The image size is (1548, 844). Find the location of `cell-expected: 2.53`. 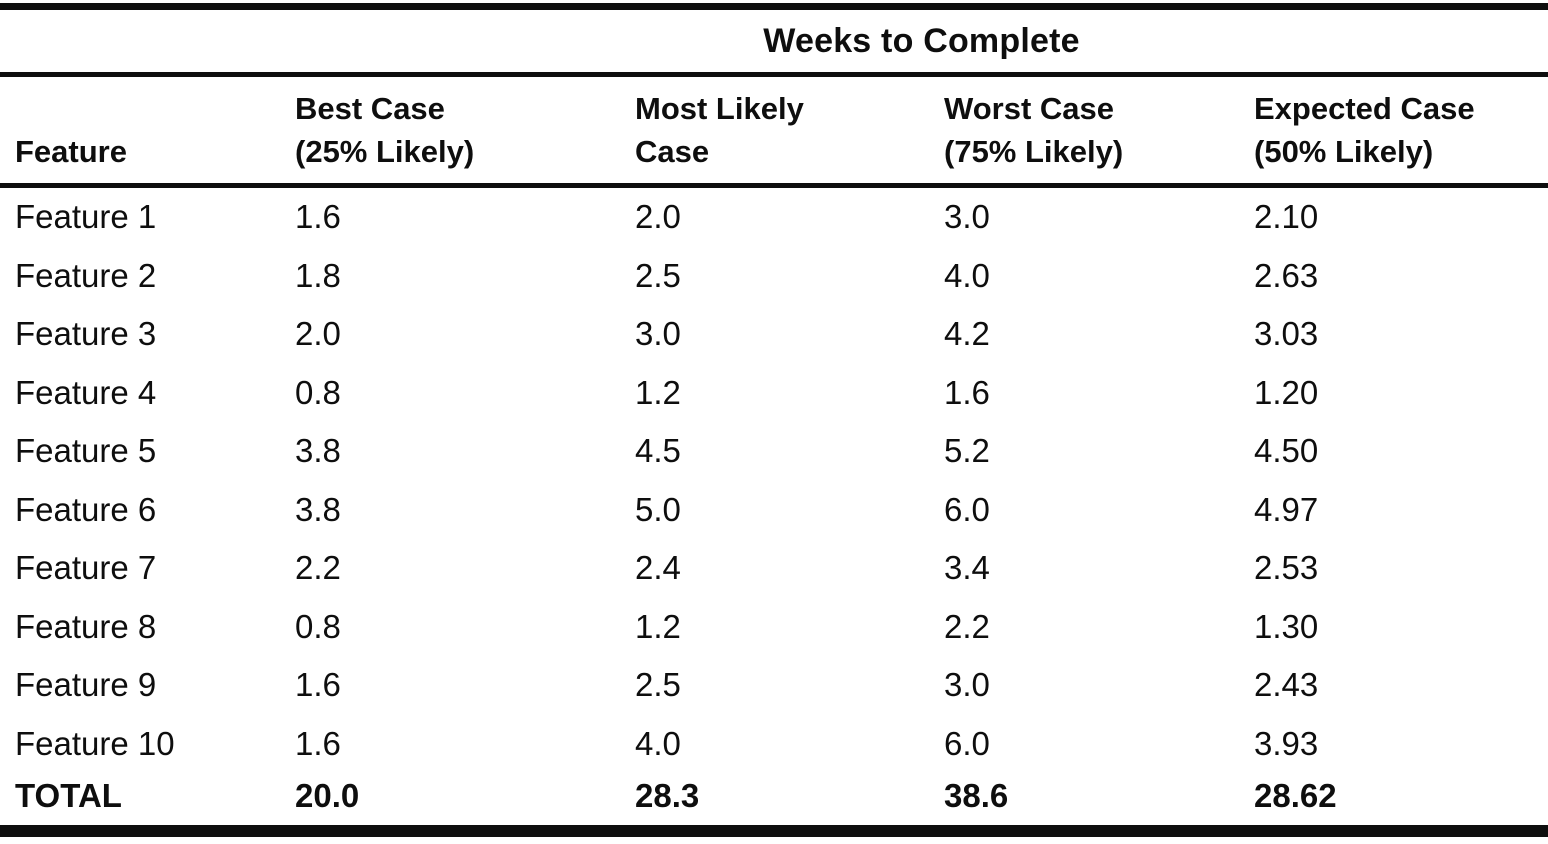

cell-expected: 2.53 is located at coordinates (1286, 568).